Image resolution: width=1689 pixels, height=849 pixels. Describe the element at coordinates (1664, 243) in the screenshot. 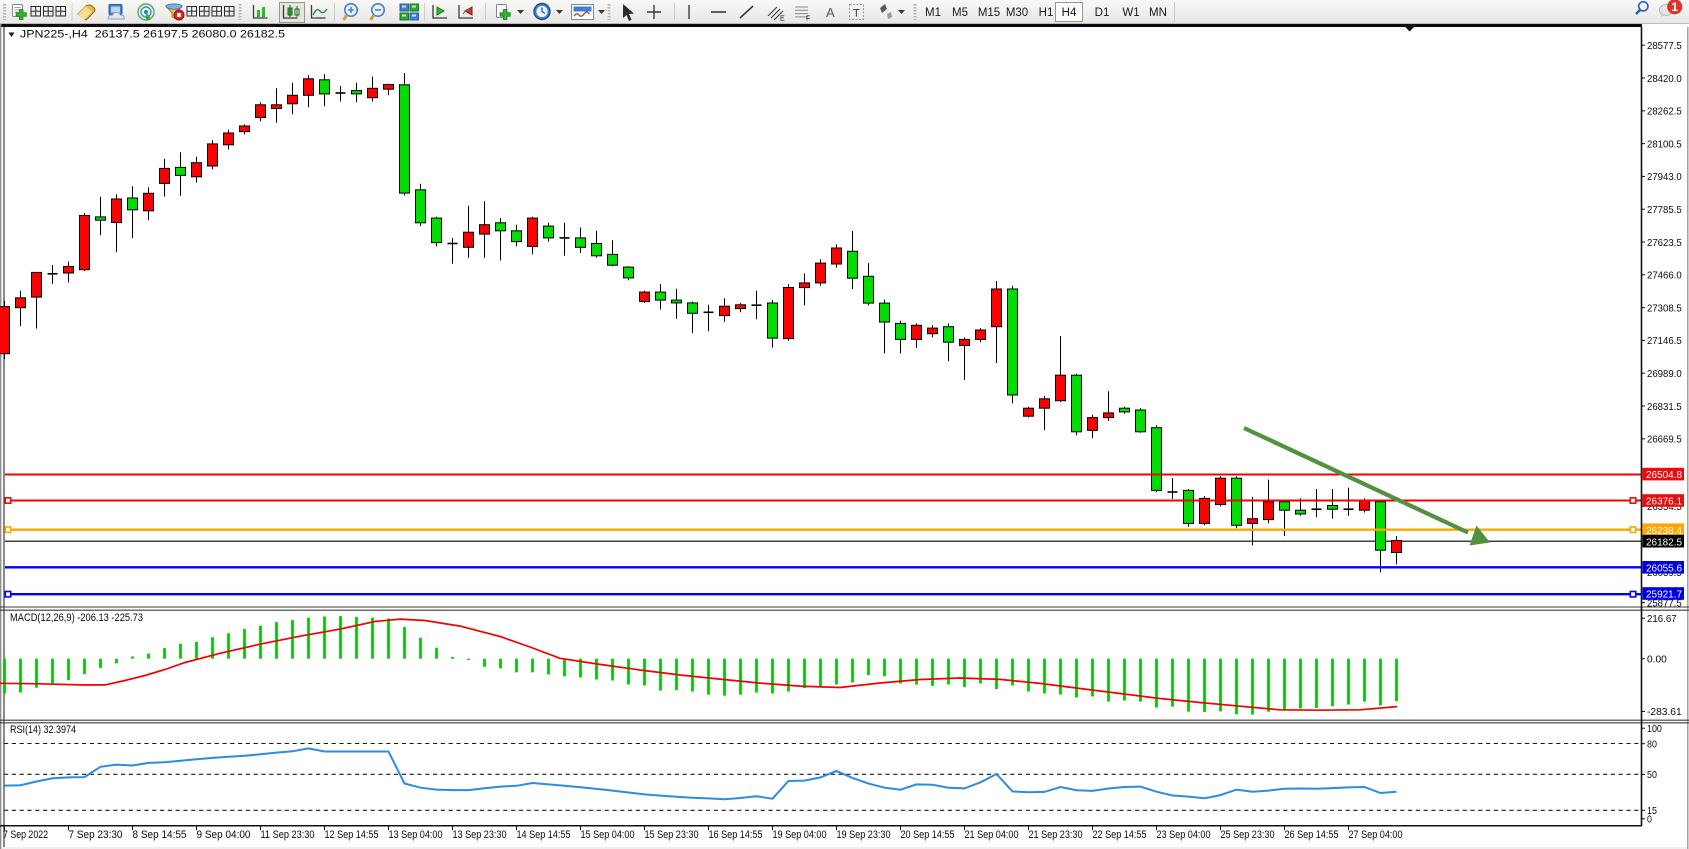

I see `svg-text: 27623.5` at that location.